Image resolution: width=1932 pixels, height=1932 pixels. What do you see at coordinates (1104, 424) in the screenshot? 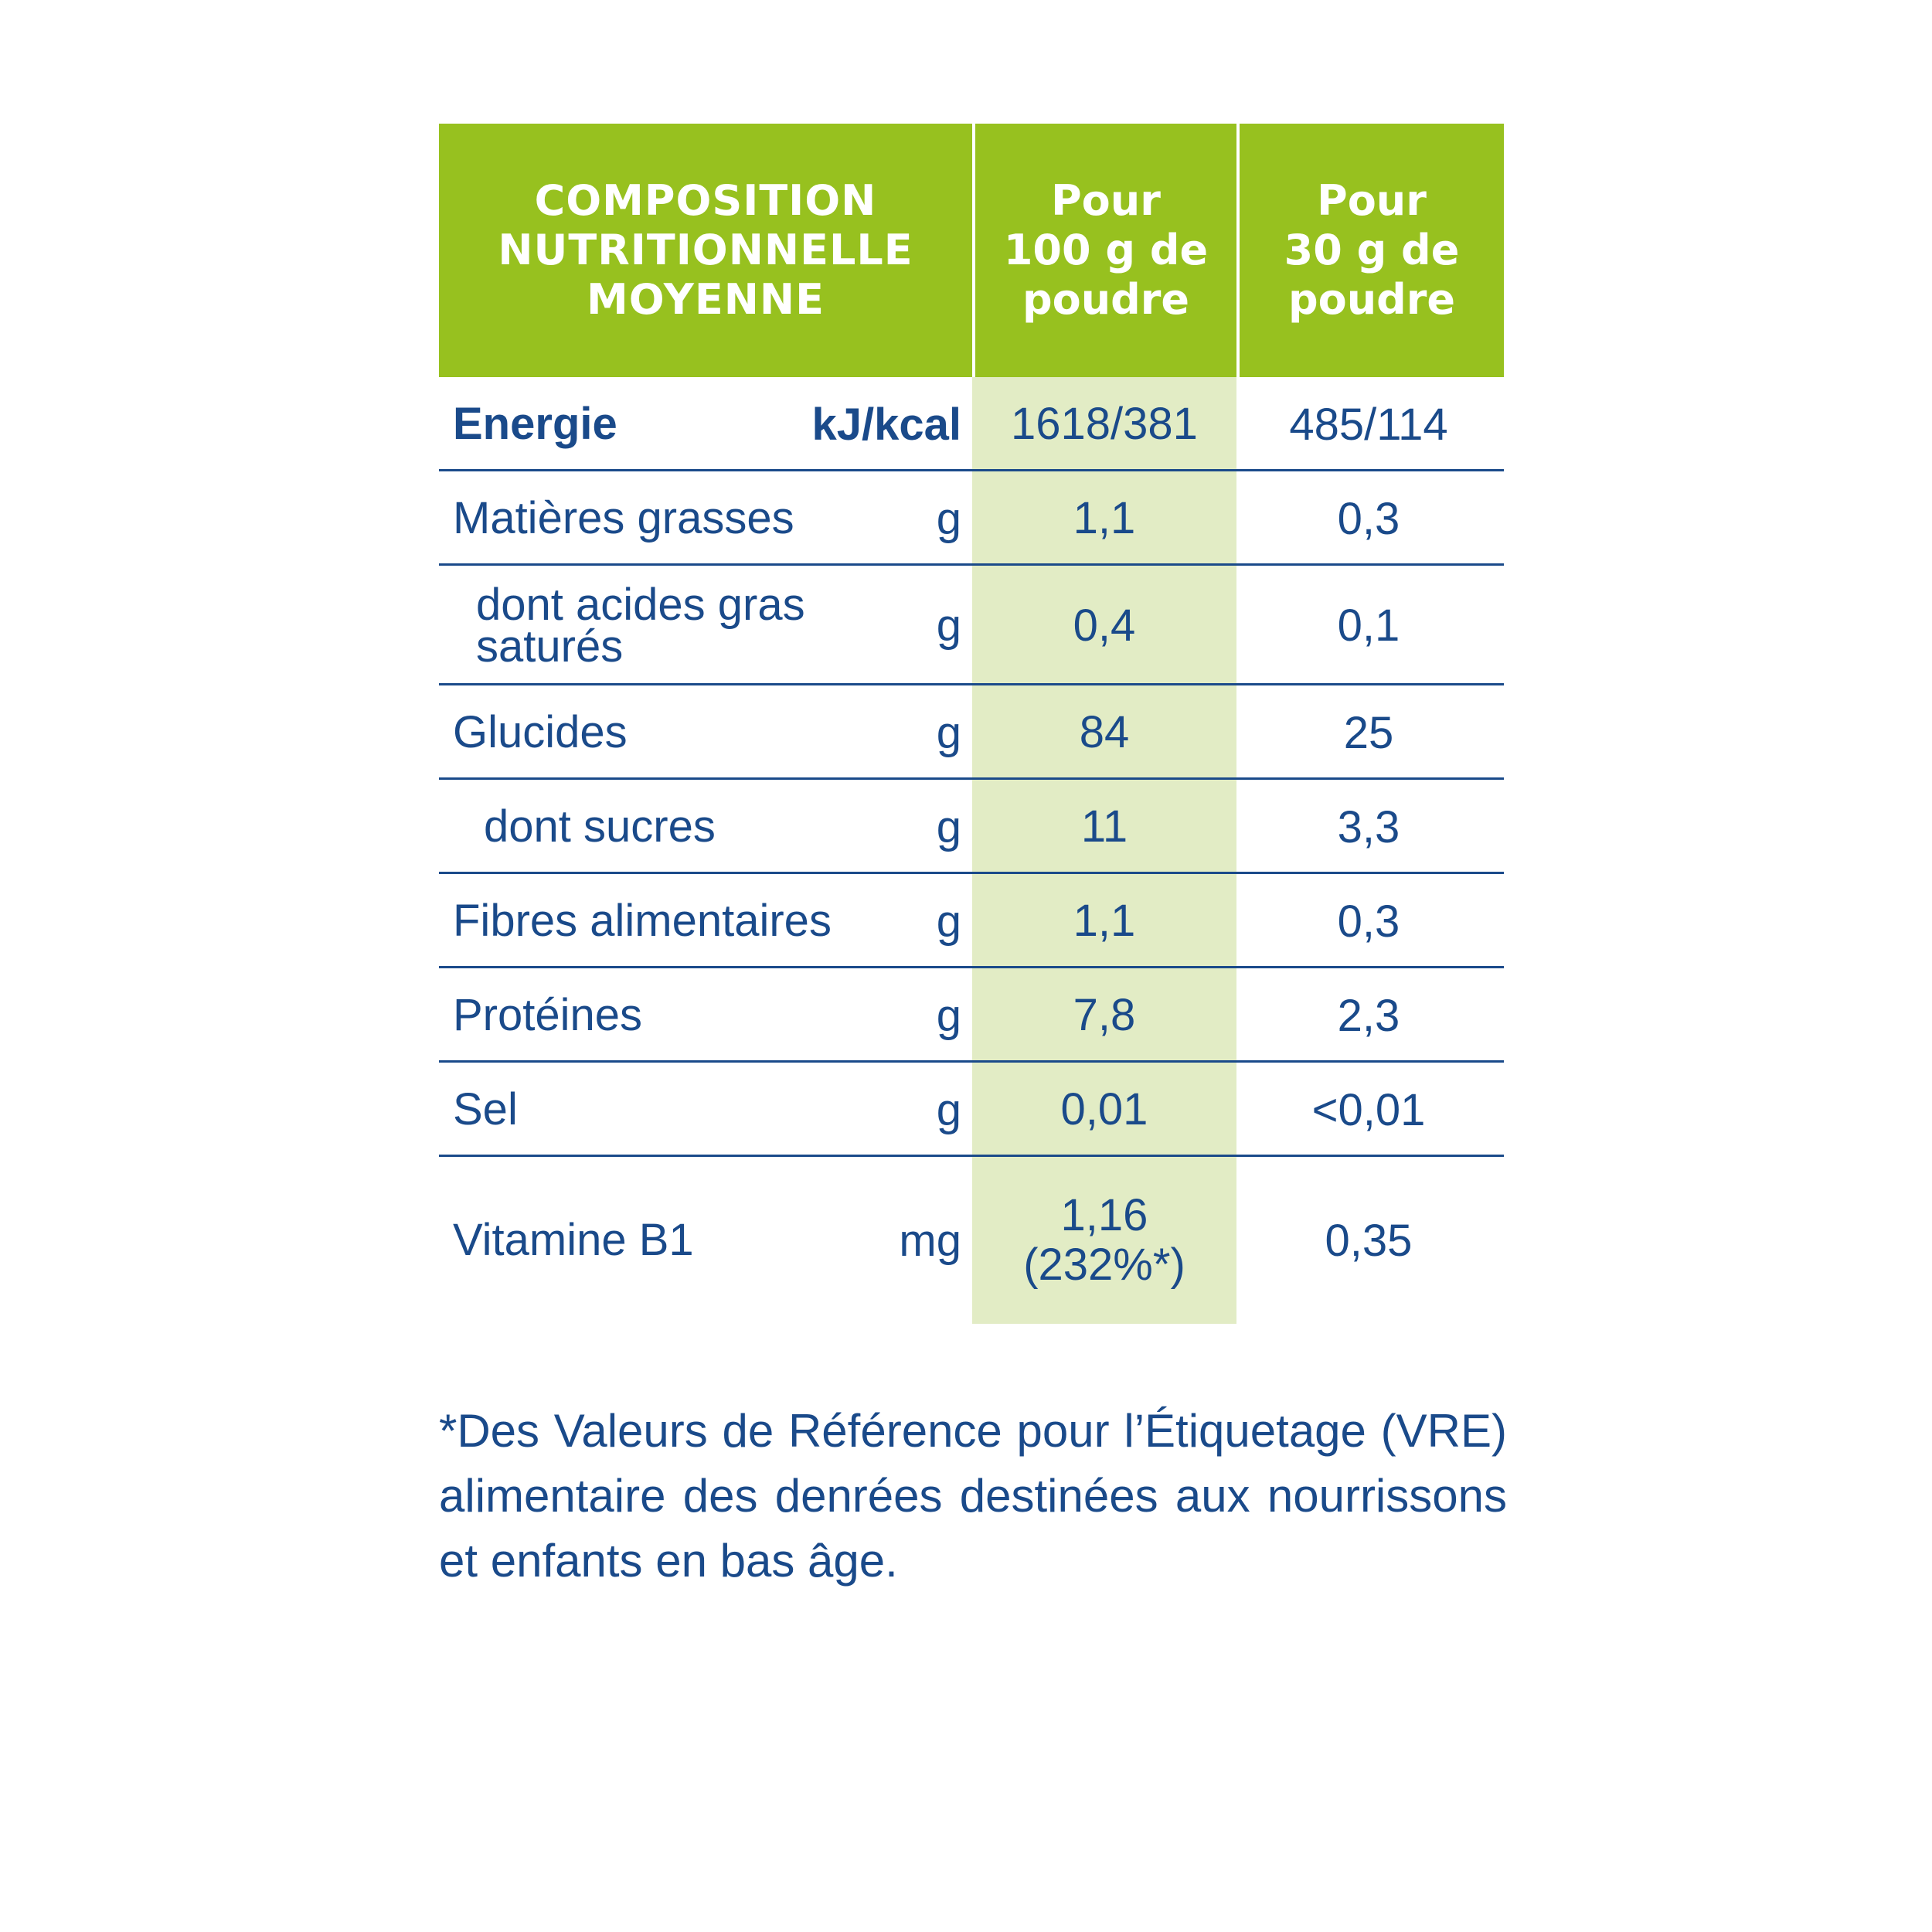
I see `value-per-100g: 1618/381` at bounding box center [1104, 424].